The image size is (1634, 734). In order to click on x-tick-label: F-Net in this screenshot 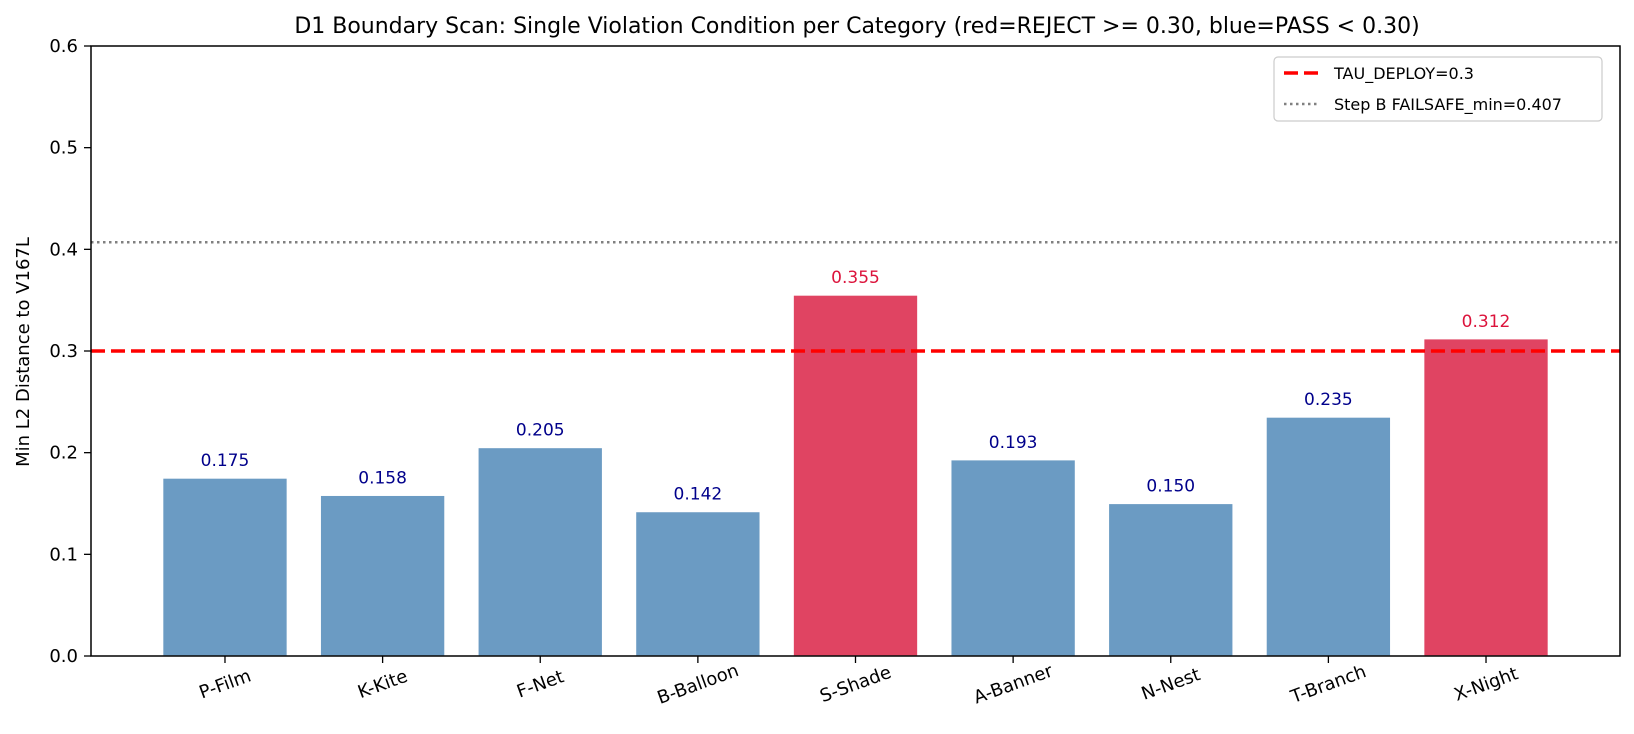, I will do `click(540, 684)`.